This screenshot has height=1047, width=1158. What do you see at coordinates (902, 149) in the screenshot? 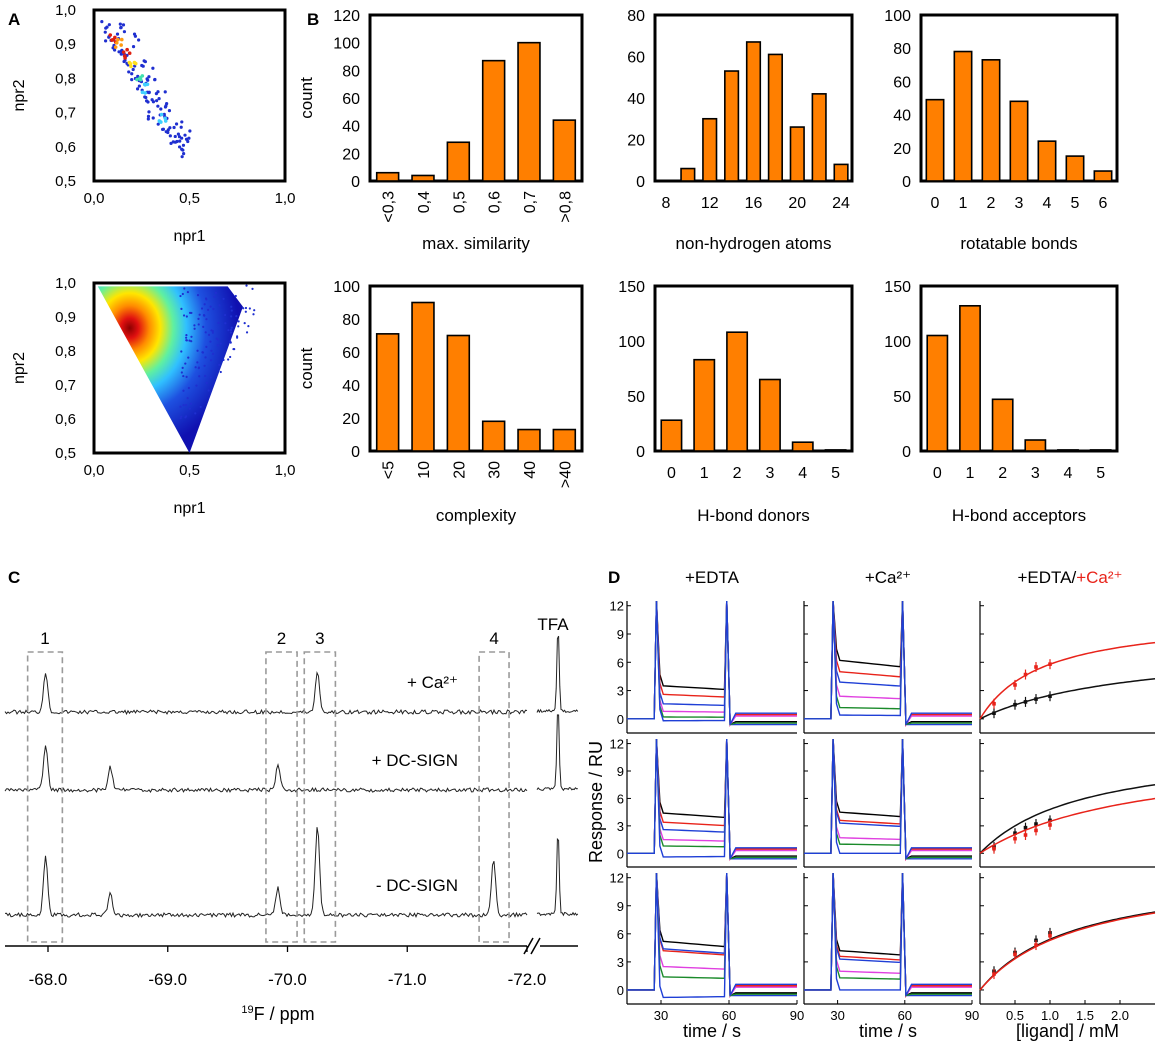
I see `y-tick-label: 20` at bounding box center [902, 149].